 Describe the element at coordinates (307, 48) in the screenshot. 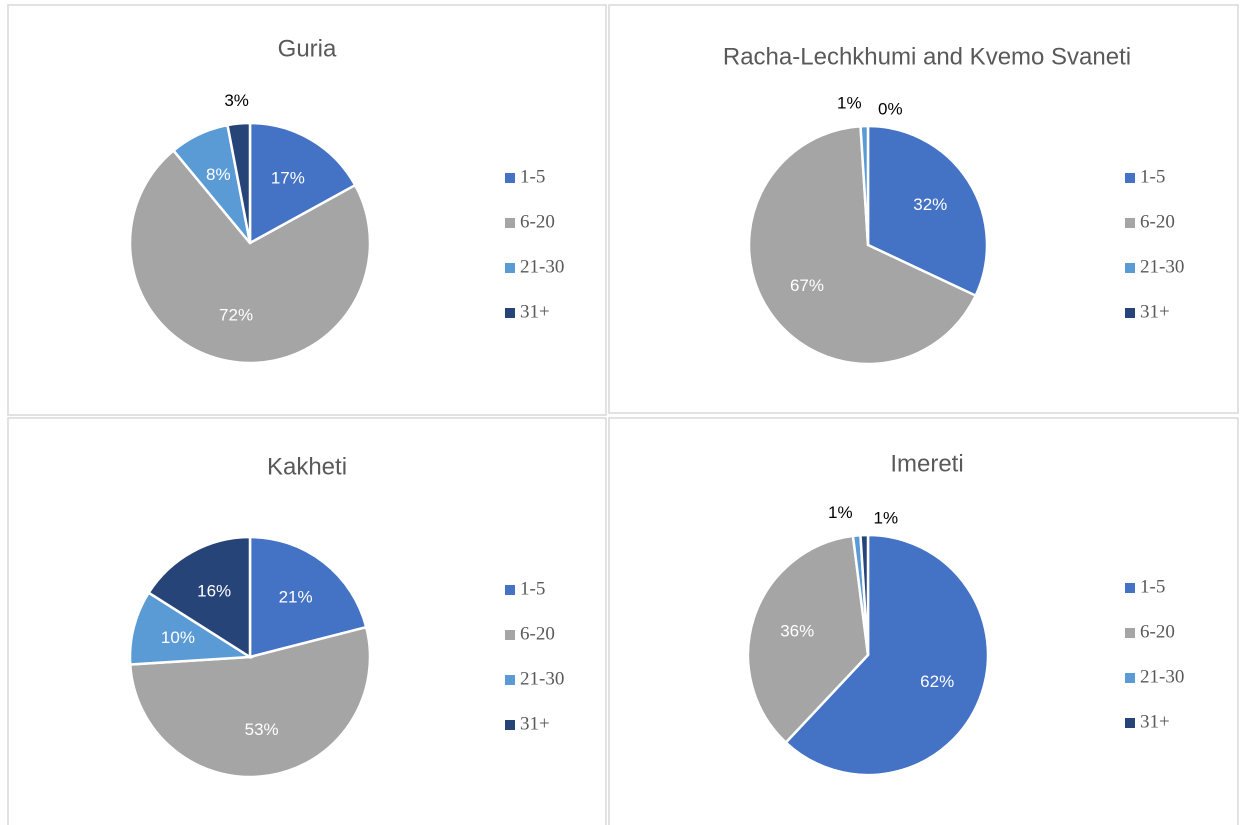

I see `chart-title: Guria` at that location.